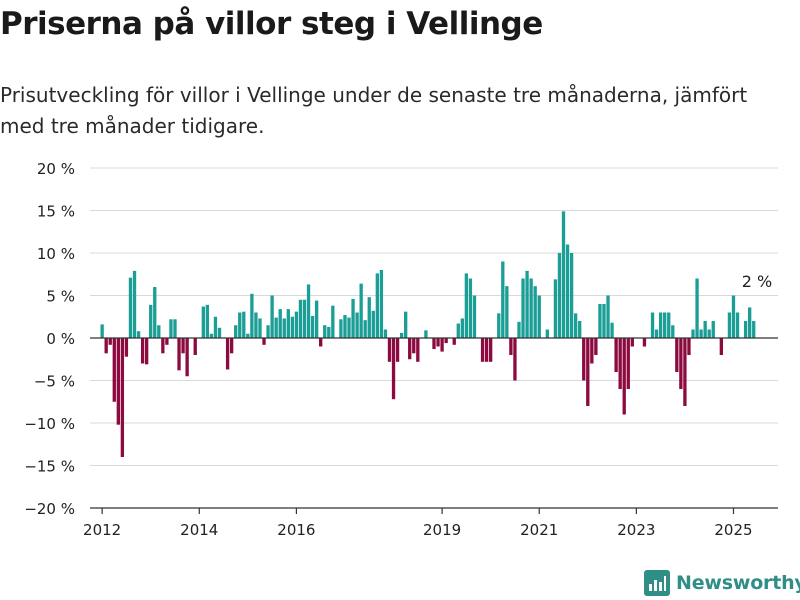 Image resolution: width=800 pixels, height=600 pixels. What do you see at coordinates (539, 530) in the screenshot?
I see `x-tick-label: 2021` at bounding box center [539, 530].